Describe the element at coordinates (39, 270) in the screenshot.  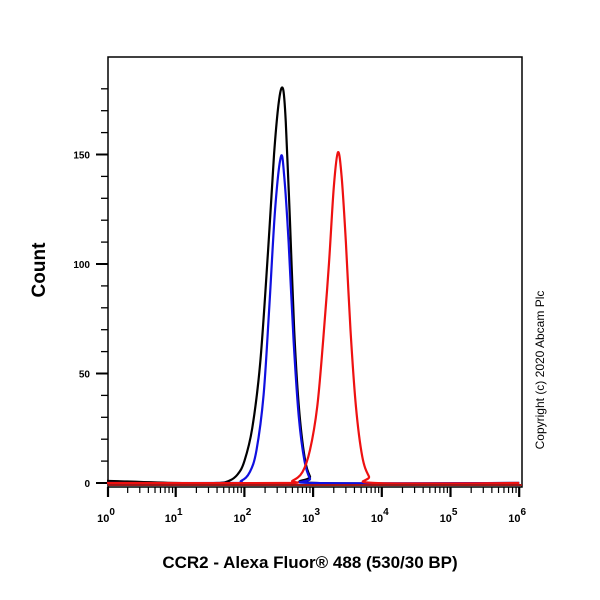
I see `y-axis-label: Count` at that location.